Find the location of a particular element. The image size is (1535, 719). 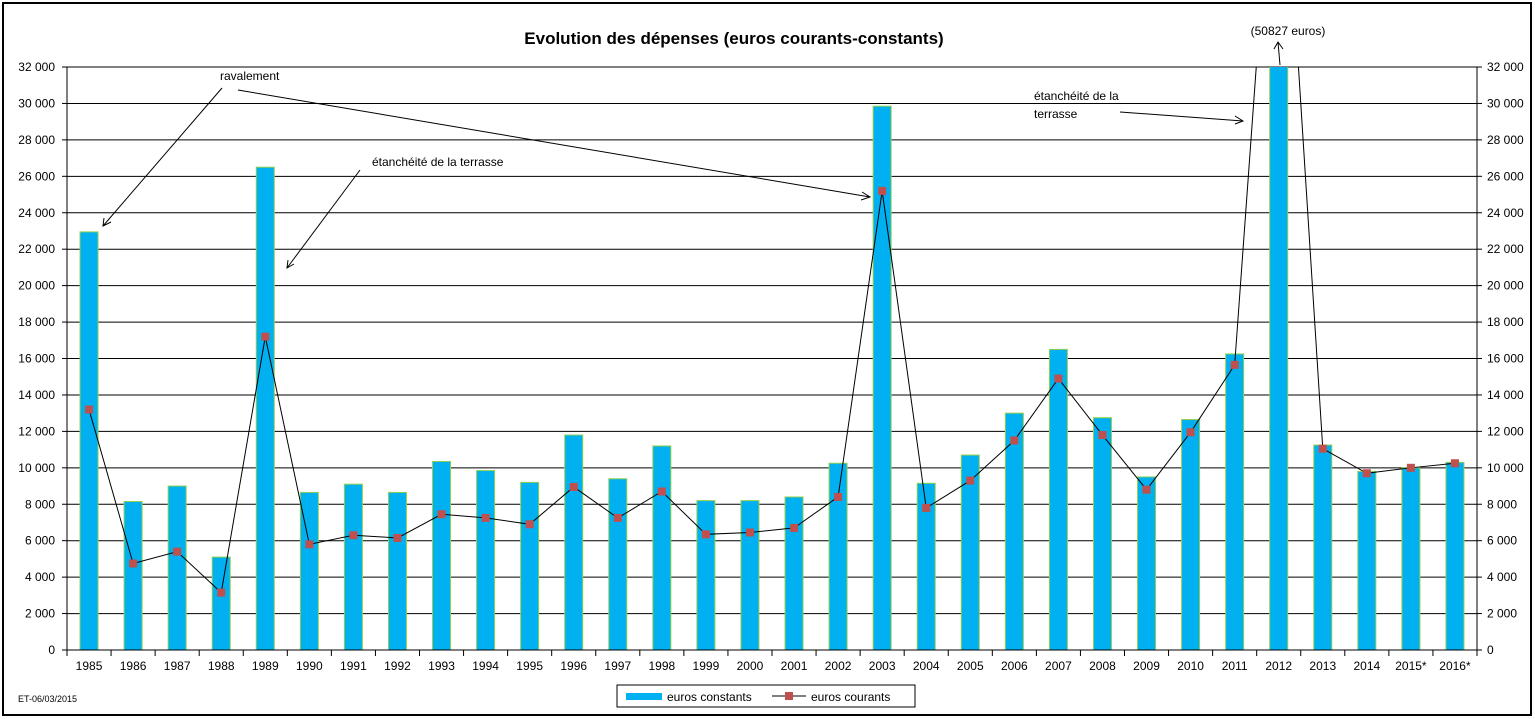

x-tick-label: 2014 is located at coordinates (1366, 666).